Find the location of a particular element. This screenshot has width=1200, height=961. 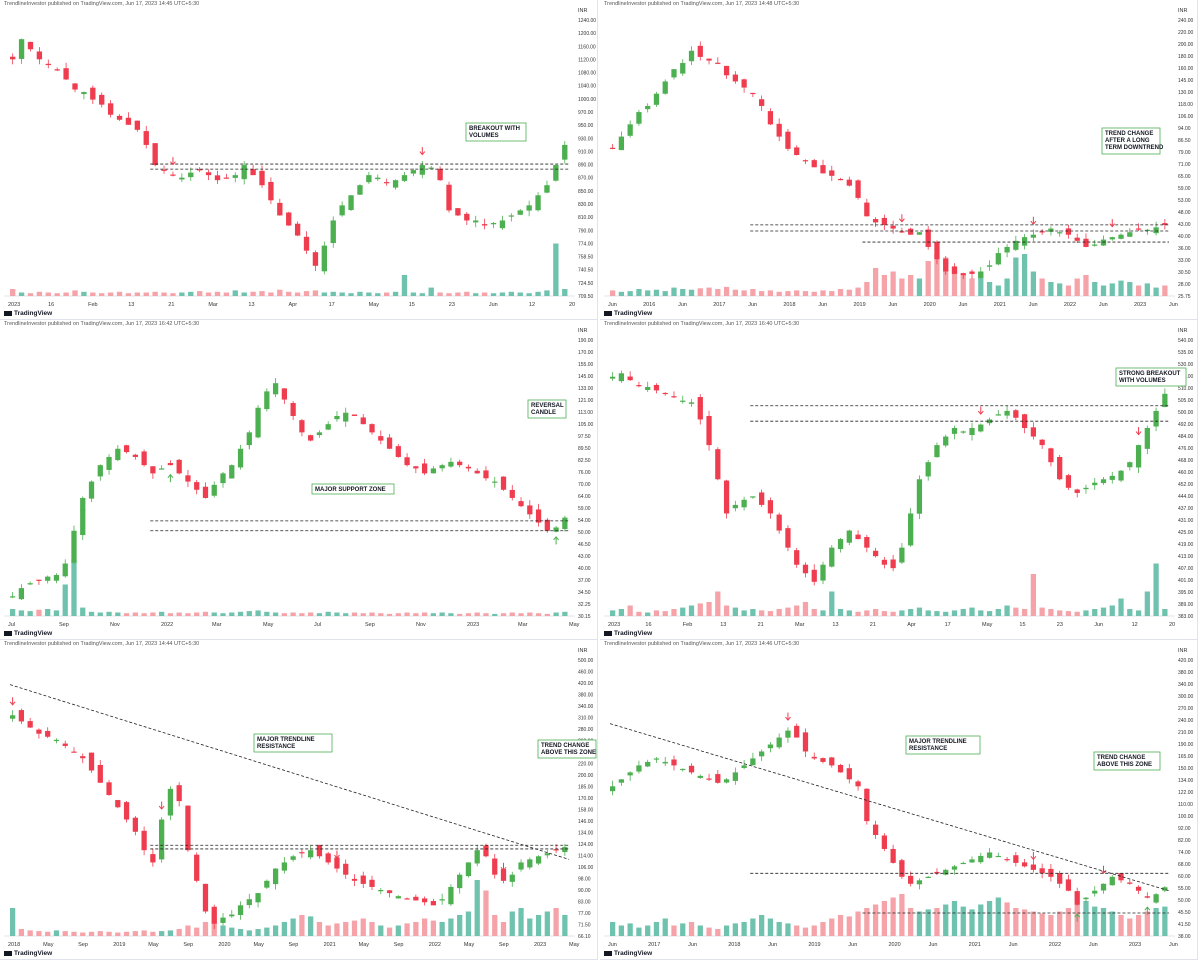

y-tick-label: 43.00 is located at coordinates (1184, 225).